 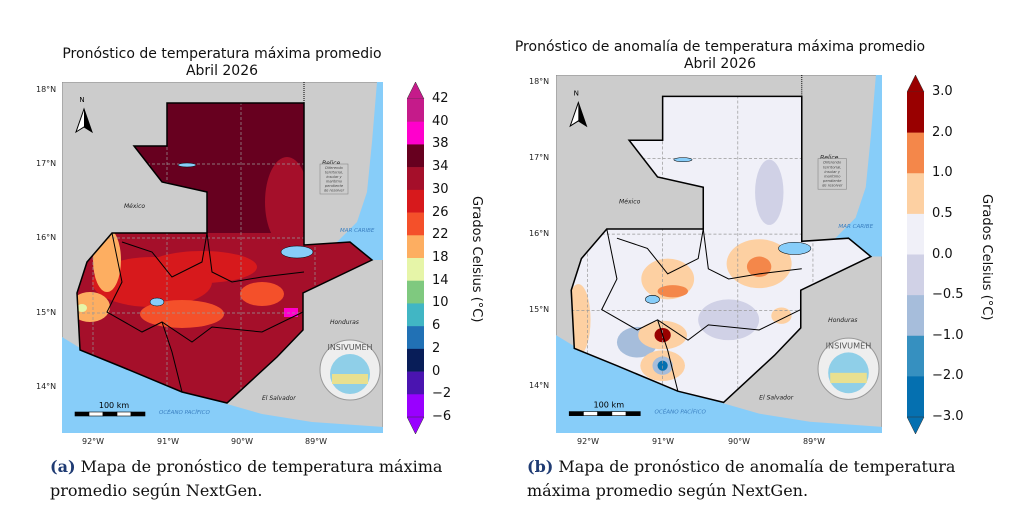 What do you see at coordinates (46, 89) in the screenshot?
I see `lat-label: 18°N` at bounding box center [46, 89].